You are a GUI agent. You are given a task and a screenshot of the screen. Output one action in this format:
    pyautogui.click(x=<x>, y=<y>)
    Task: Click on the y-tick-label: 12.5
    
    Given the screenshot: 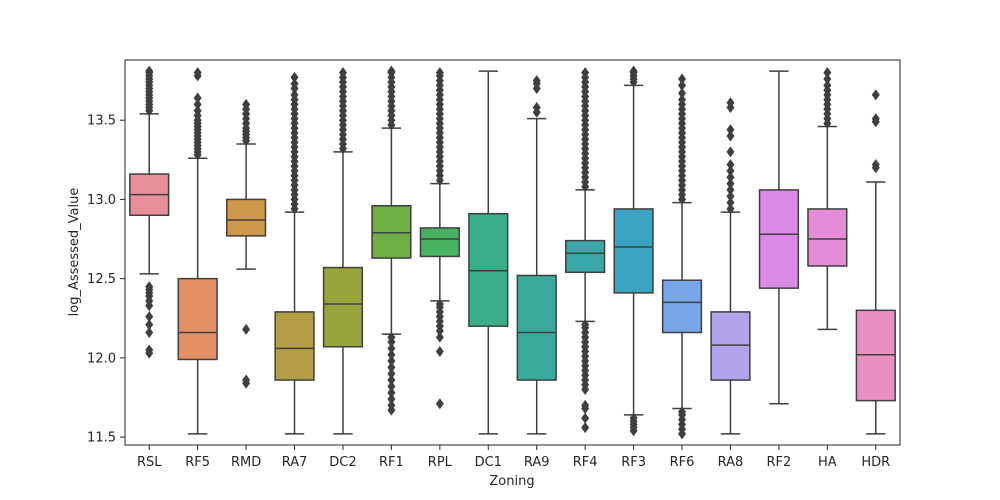 What is the action you would take?
    pyautogui.click(x=101, y=279)
    